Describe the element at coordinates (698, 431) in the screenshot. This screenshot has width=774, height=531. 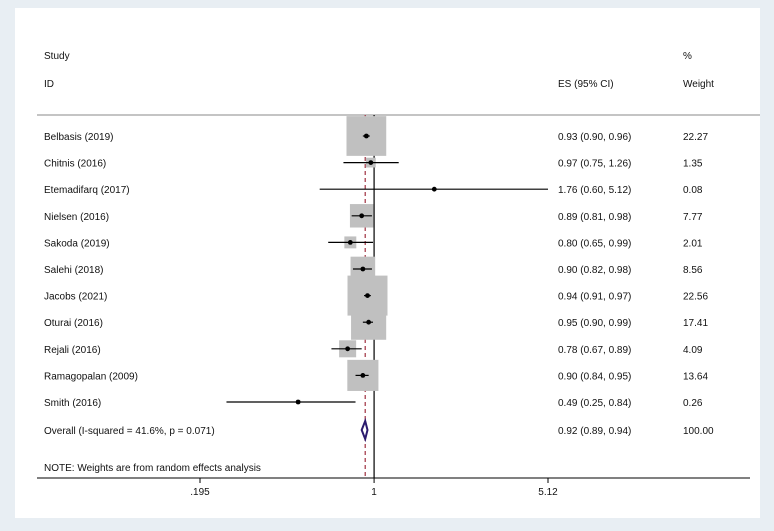
I see `overall-weight: 100.00` at that location.